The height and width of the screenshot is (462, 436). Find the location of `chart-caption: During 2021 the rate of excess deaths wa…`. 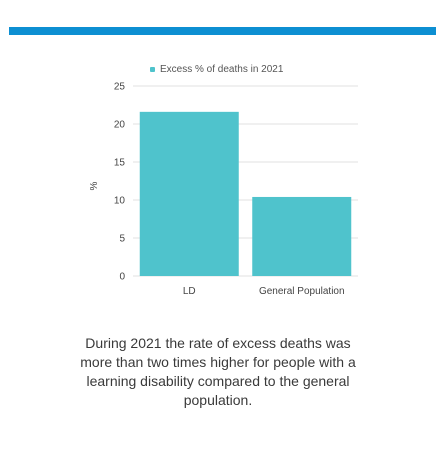

chart-caption: During 2021 the rate of excess deaths wa… is located at coordinates (218, 371).